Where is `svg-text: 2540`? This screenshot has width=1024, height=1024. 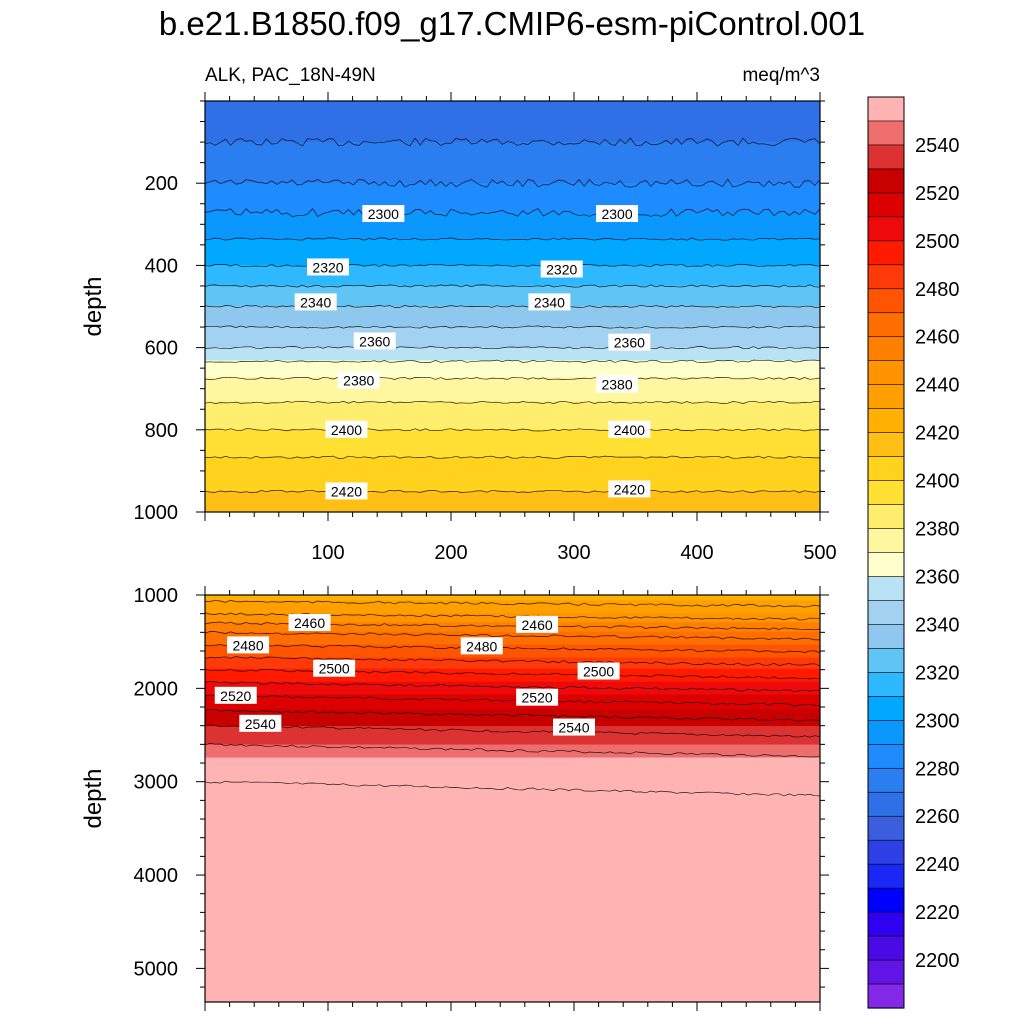 svg-text: 2540 is located at coordinates (573, 728).